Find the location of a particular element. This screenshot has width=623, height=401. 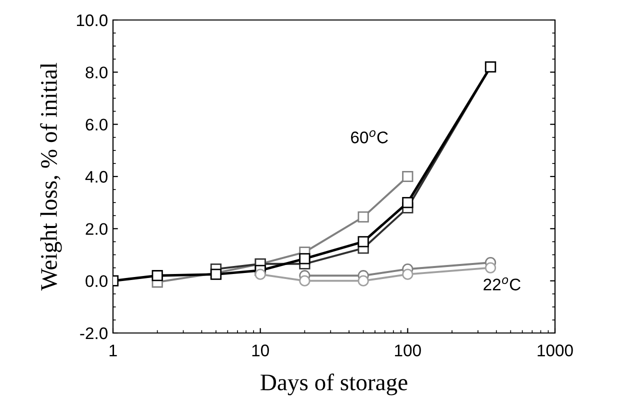

y-tick-label: 6.0 is located at coordinates (97, 124).